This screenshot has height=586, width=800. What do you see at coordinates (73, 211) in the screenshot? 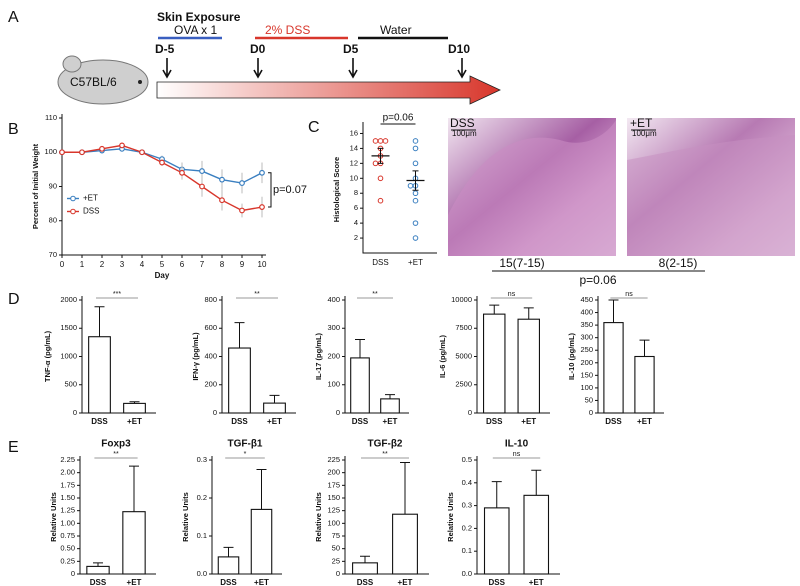
I see `legend-marker` at bounding box center [73, 211].